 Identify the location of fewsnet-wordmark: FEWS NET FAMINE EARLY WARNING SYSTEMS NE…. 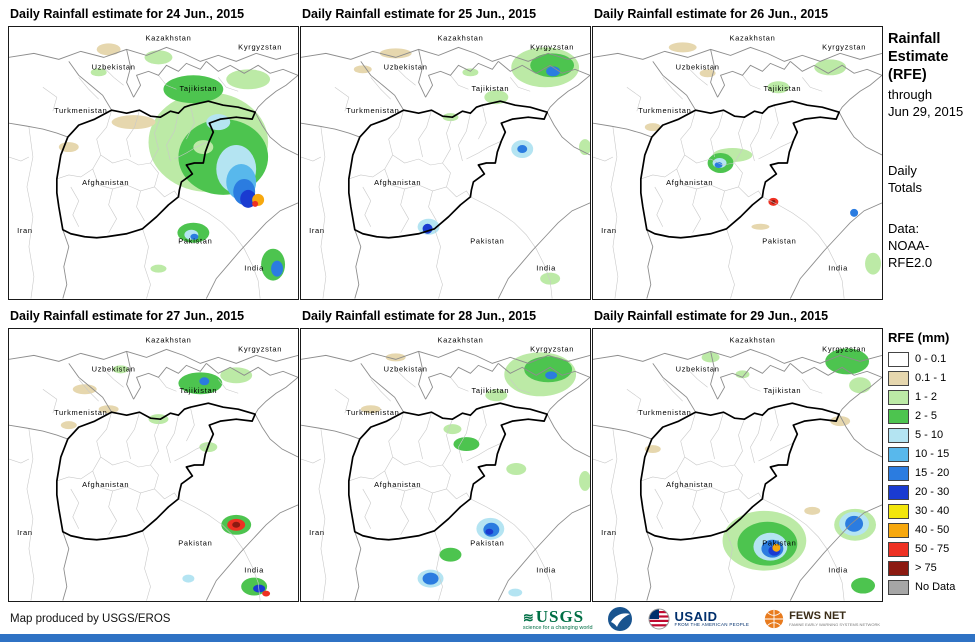
(834, 619).